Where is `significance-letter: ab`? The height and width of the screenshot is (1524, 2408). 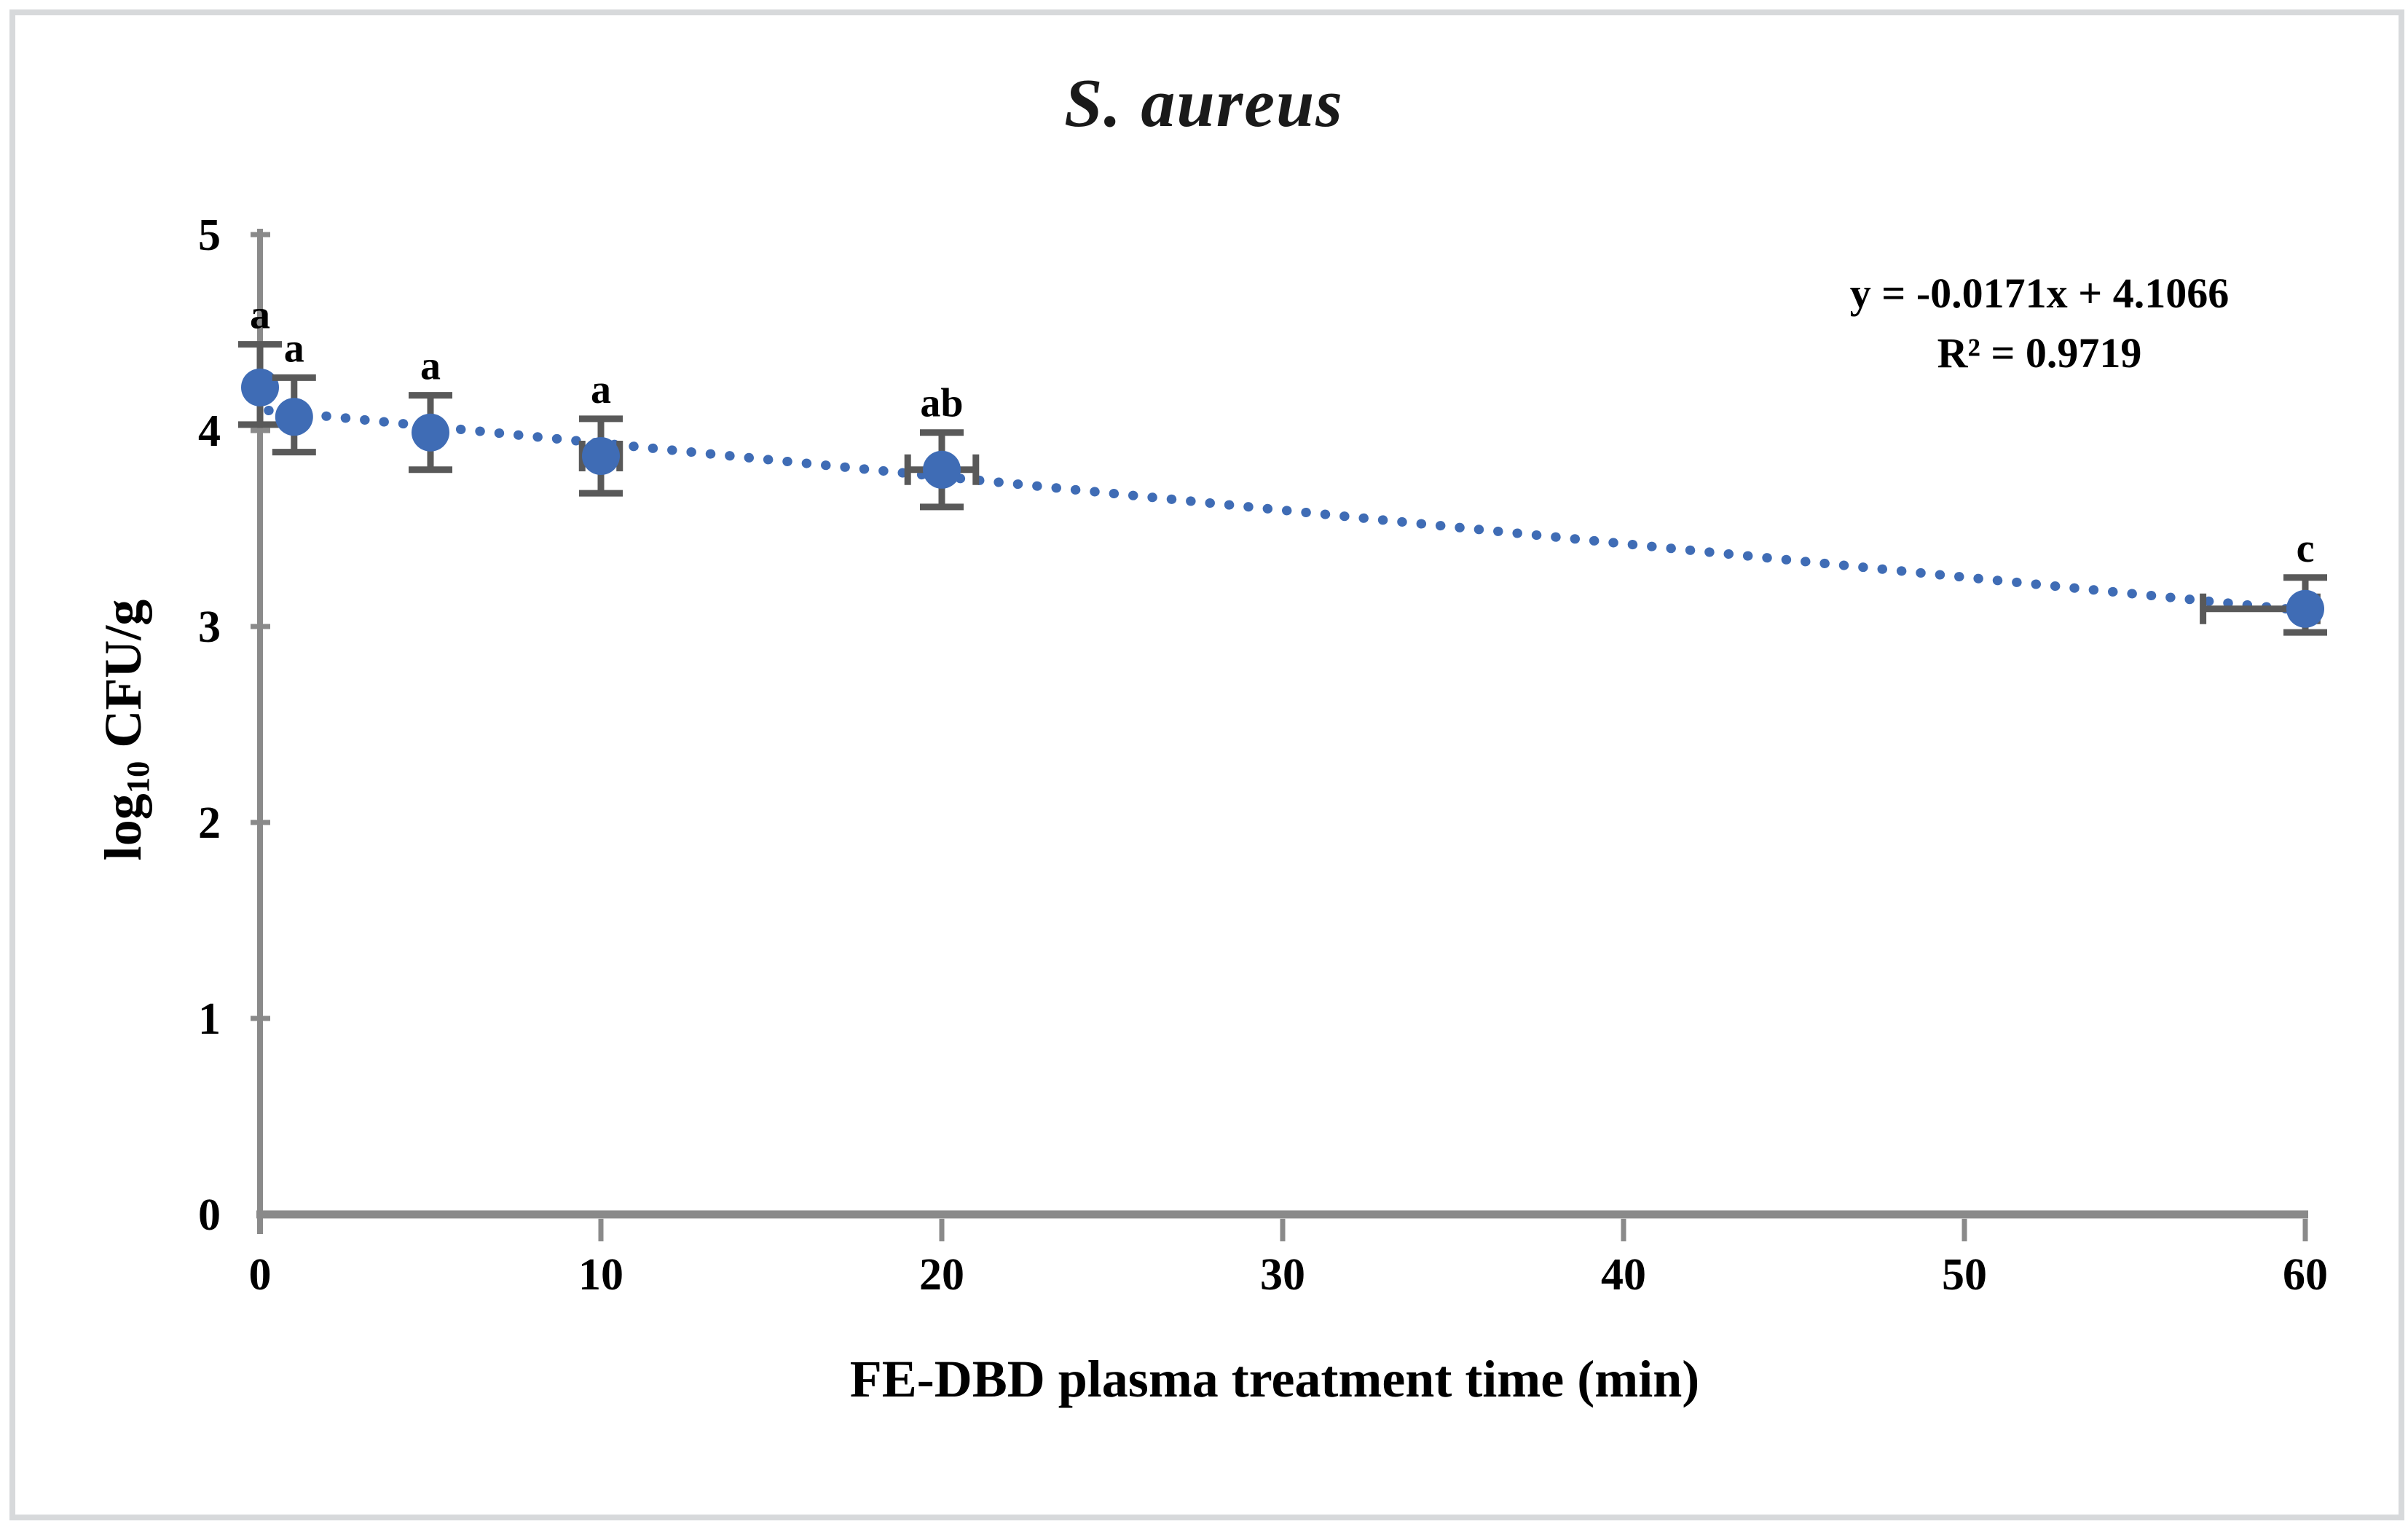 significance-letter: ab is located at coordinates (941, 403).